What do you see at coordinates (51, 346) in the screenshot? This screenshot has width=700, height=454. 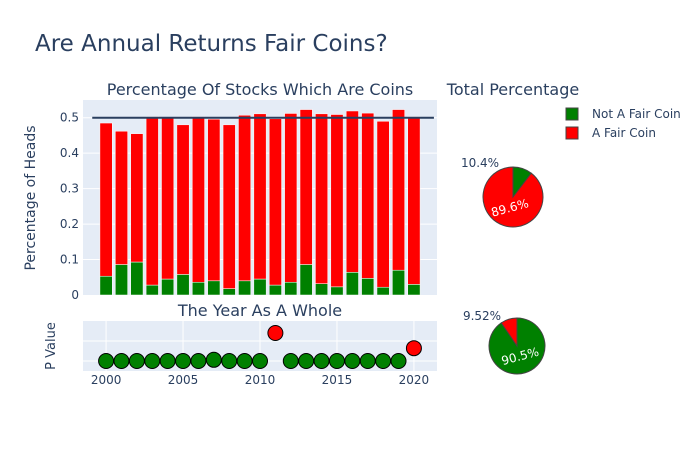 I see `scatter-y-axis-label: P Value` at bounding box center [51, 346].